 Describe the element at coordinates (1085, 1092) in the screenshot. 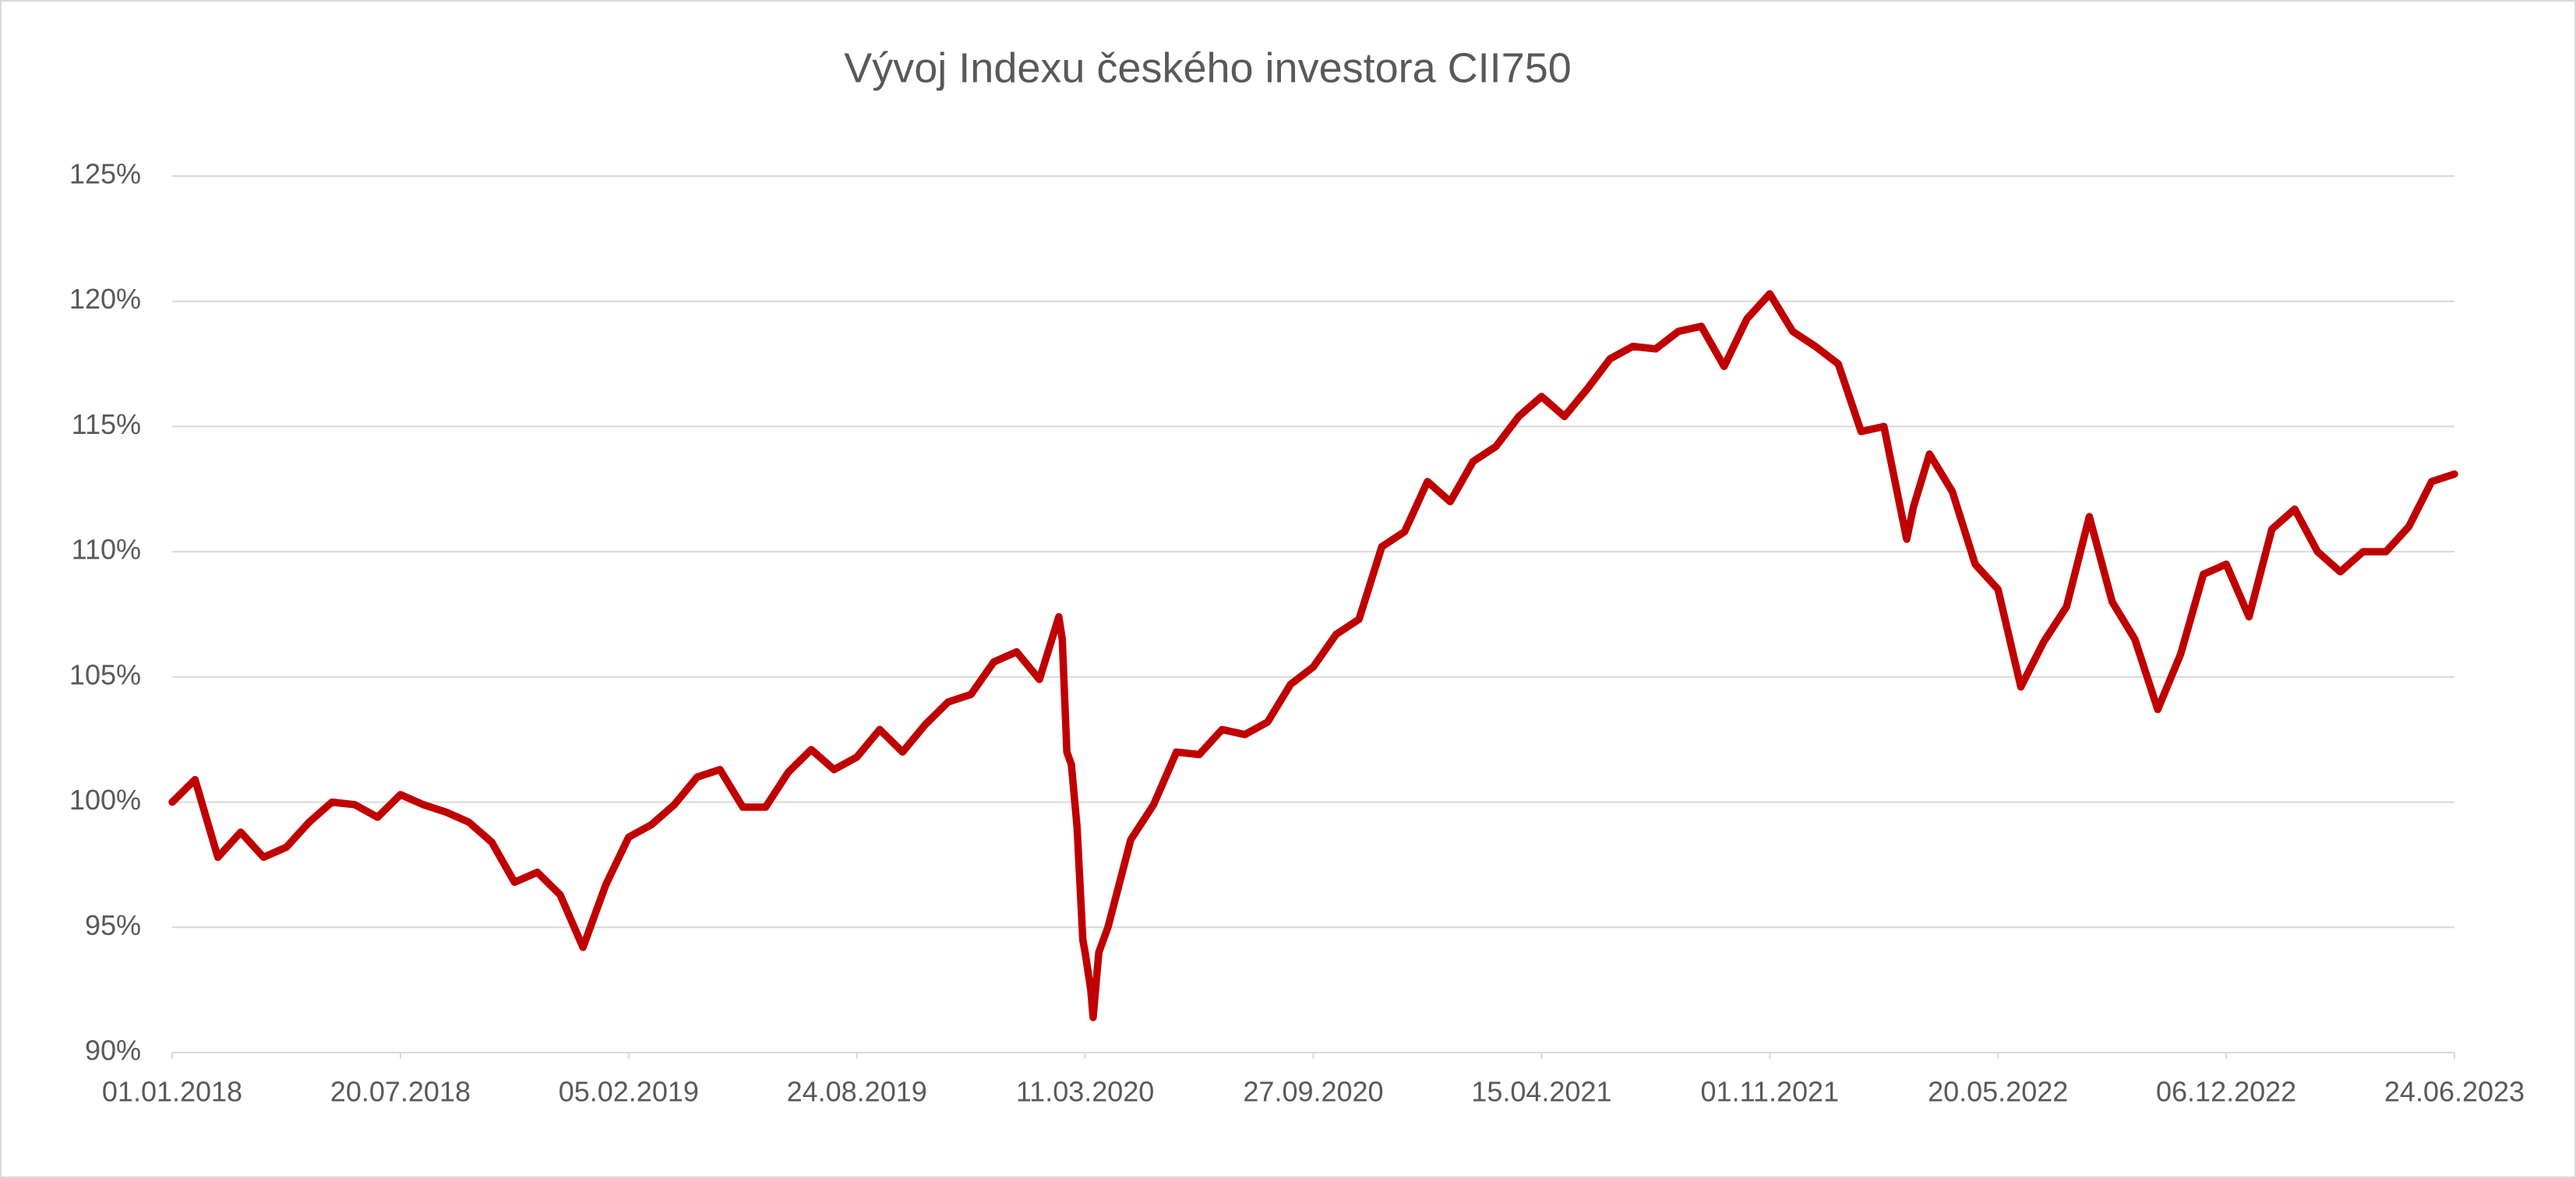

I see `x-tick-label: 11.03.2020` at that location.